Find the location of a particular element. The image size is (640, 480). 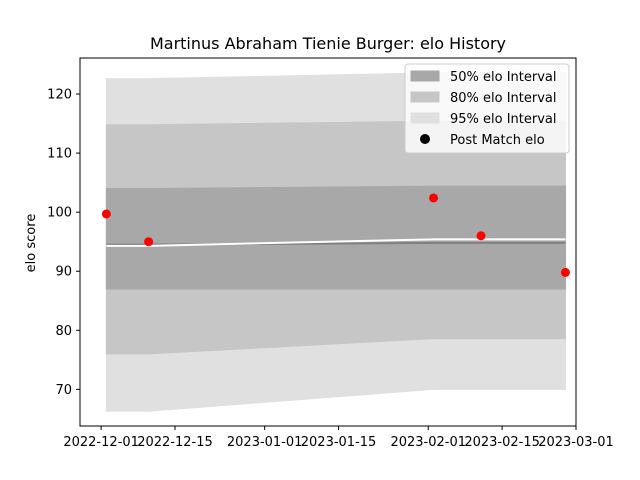

legend-label: Post Match elo is located at coordinates (497, 140).